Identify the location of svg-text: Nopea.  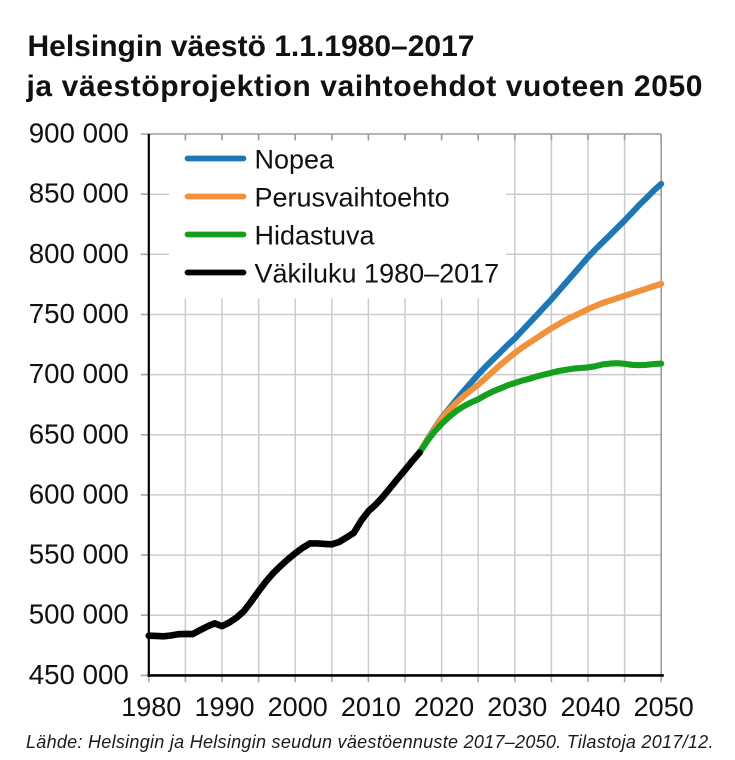
(295, 159).